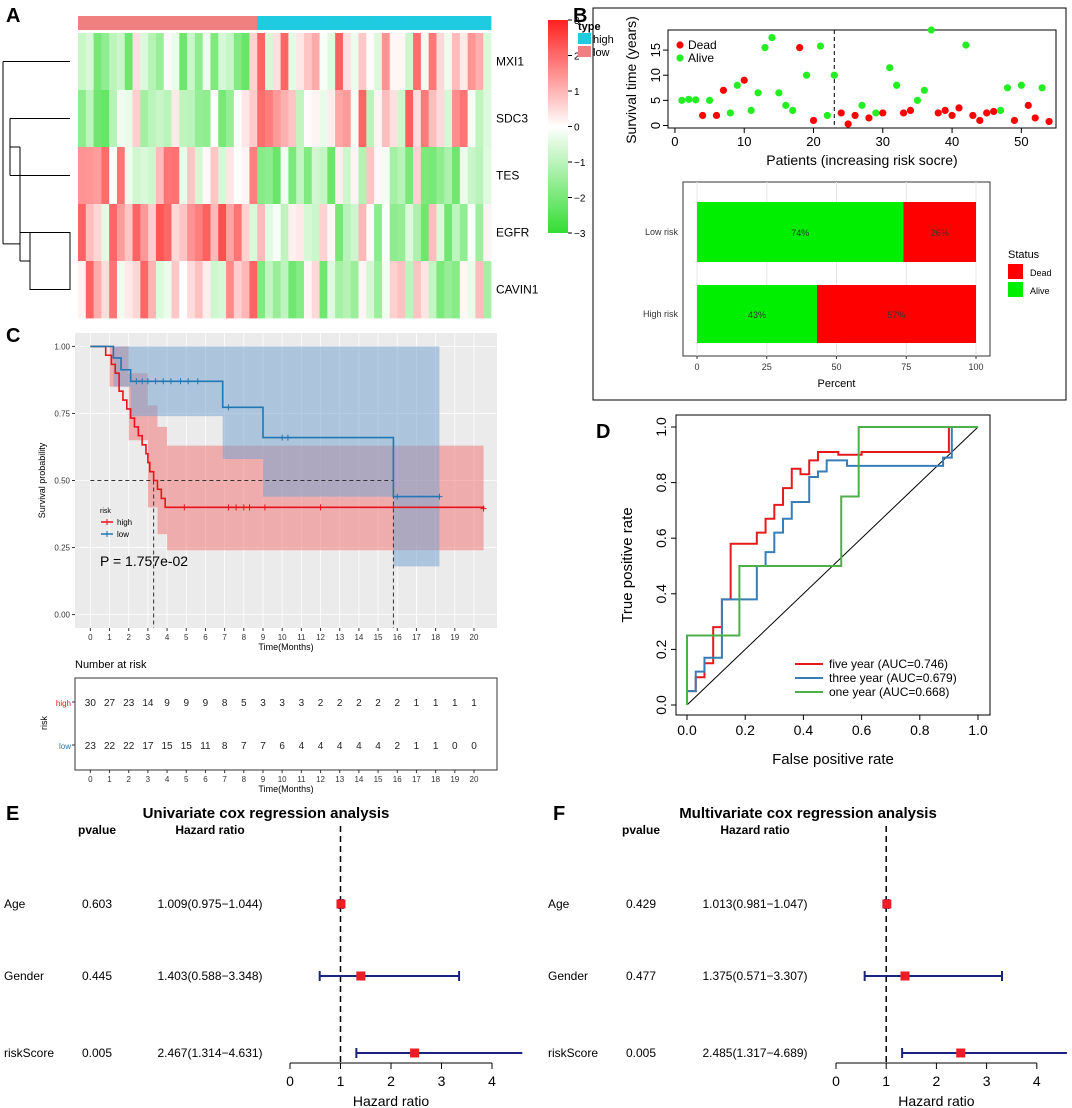 Image resolution: width=1072 pixels, height=1108 pixels. I want to click on legend-tick-label: 0, so click(577, 128).